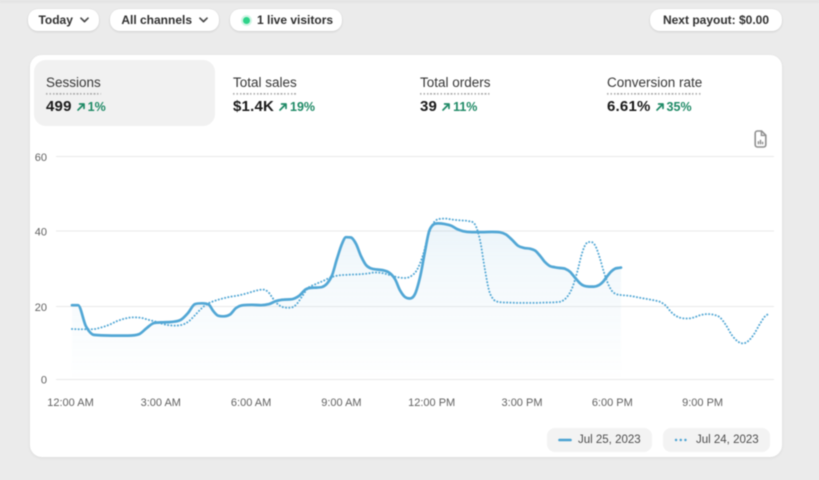 This screenshot has width=819, height=480. I want to click on svg-text: 3:00 AM, so click(161, 403).